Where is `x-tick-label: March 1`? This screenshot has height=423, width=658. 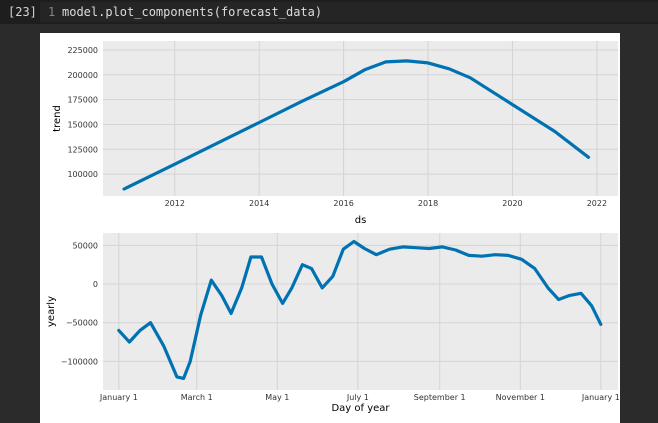
x-tick-label: March 1 is located at coordinates (197, 397).